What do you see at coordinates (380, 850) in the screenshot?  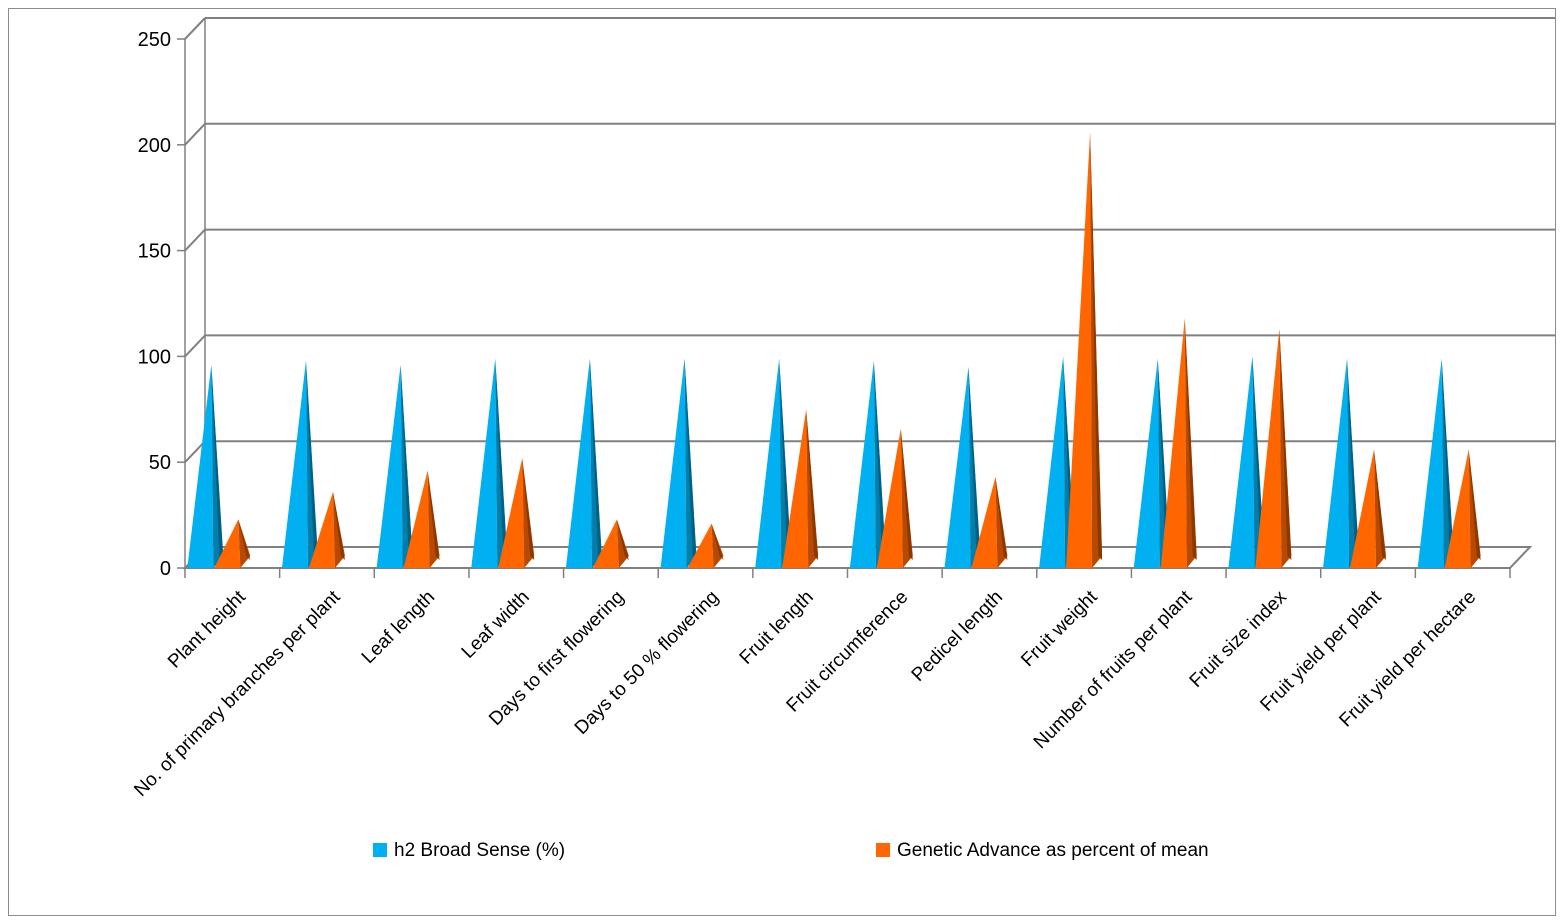 I see `legend-swatch-h2` at bounding box center [380, 850].